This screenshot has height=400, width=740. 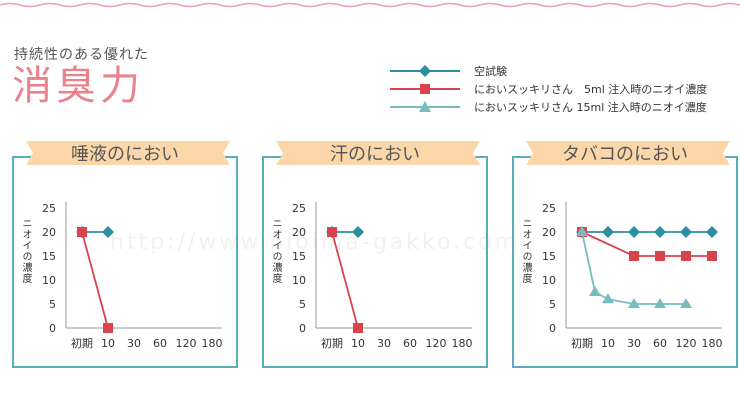 What do you see at coordinates (425, 106) in the screenshot?
I see `legend-marker-triangle-icon` at bounding box center [425, 106].